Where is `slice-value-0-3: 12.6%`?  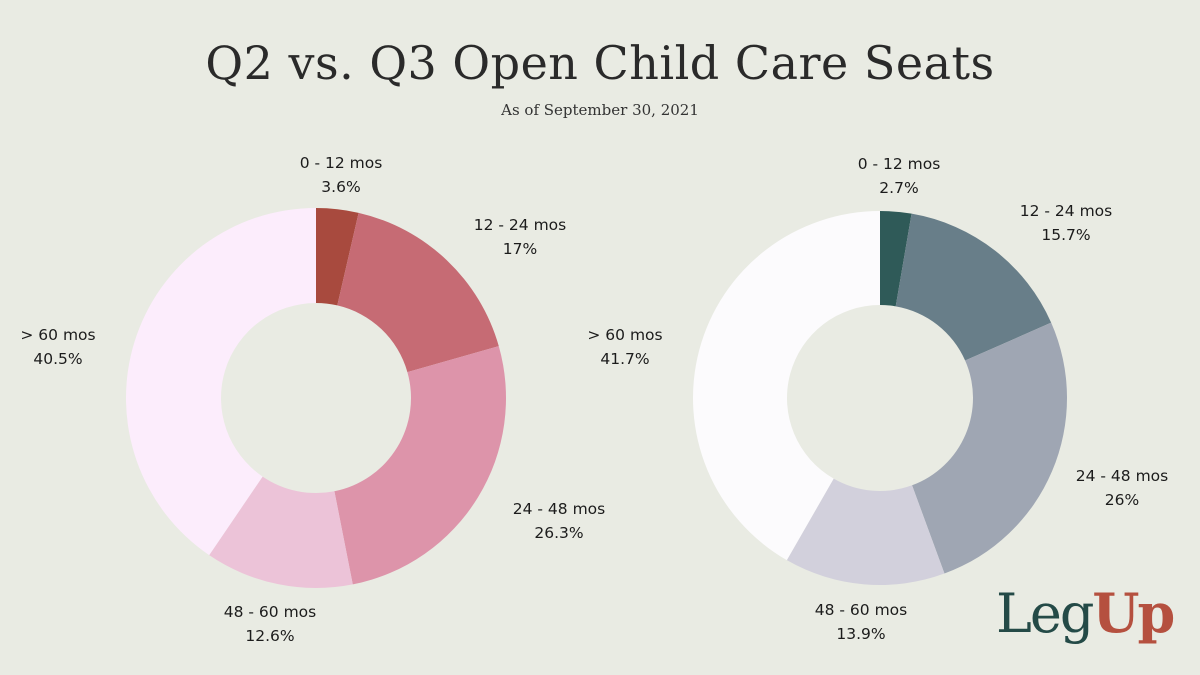
slice-value-0-3: 12.6% is located at coordinates (269, 636).